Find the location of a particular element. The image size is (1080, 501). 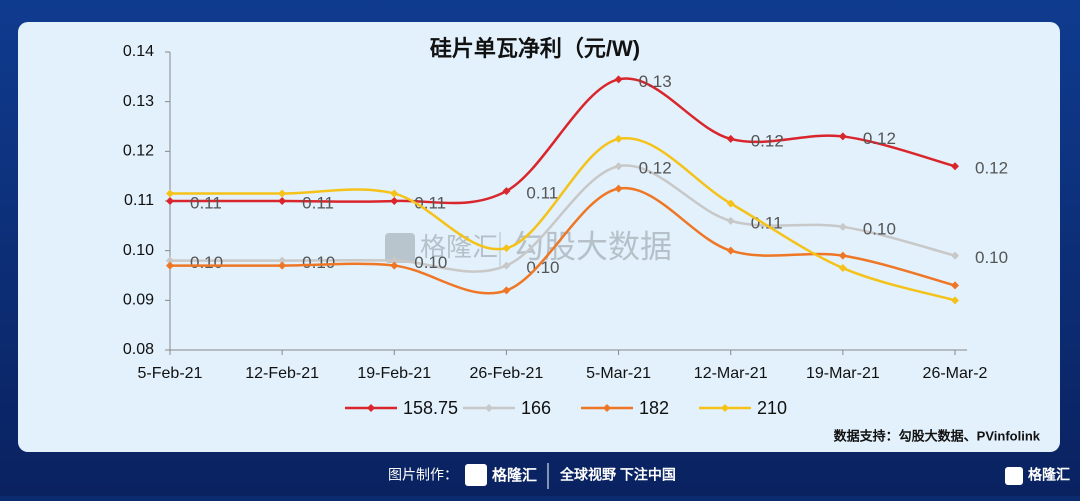

watermark-logo is located at coordinates (400, 248).